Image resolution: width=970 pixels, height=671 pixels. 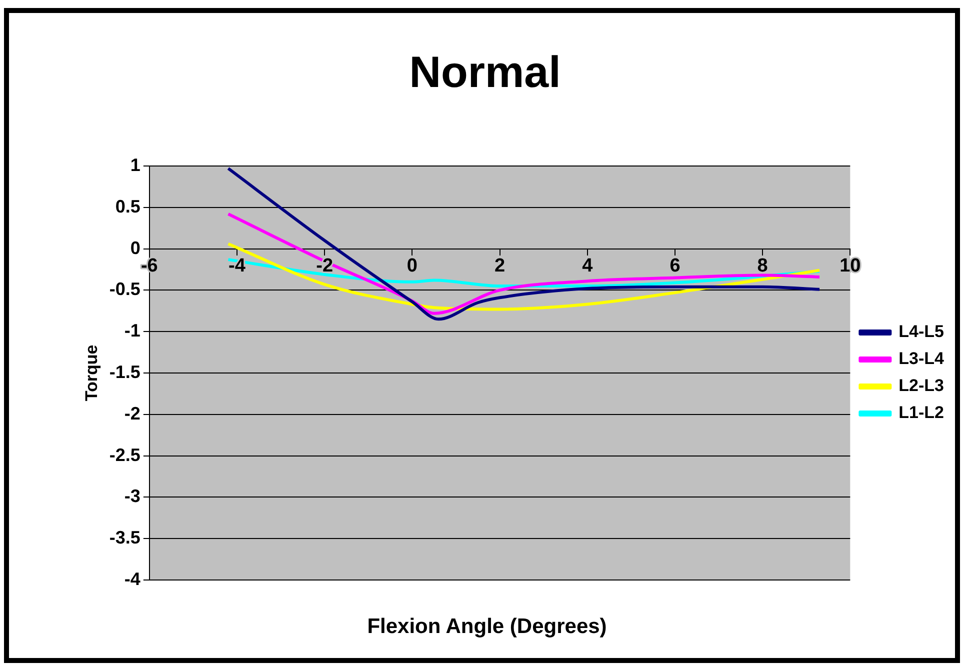 I want to click on y-tick-label: -4, so click(x=132, y=578).